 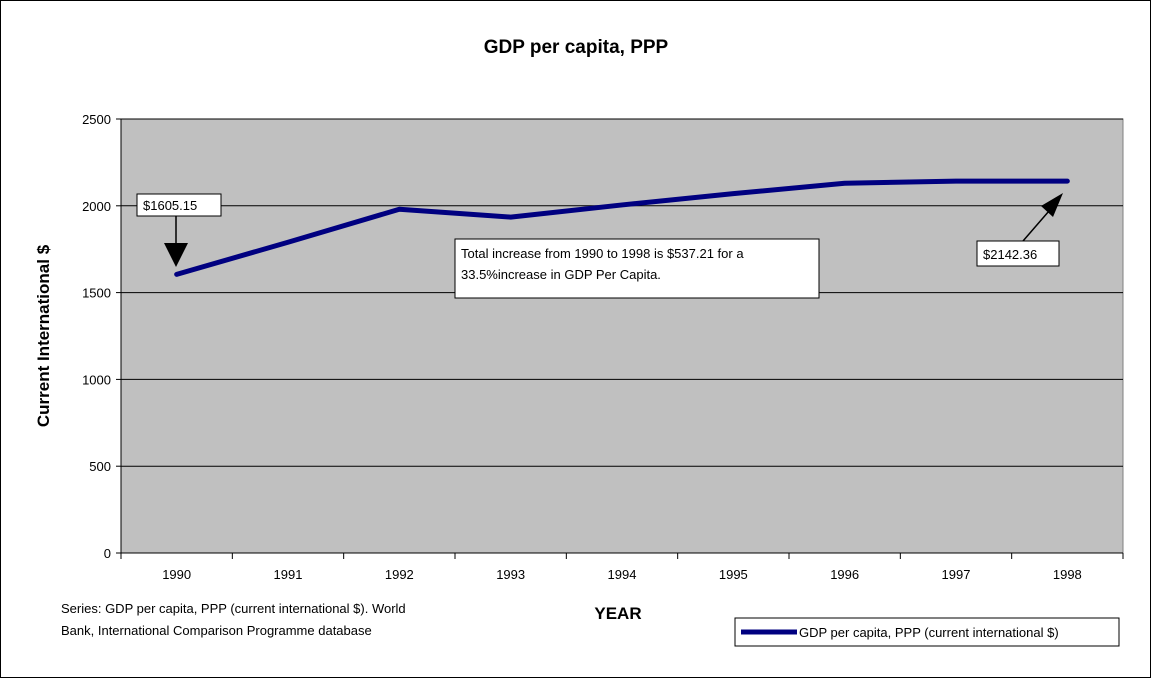 I want to click on x-tick-label: 1995, so click(x=733, y=574).